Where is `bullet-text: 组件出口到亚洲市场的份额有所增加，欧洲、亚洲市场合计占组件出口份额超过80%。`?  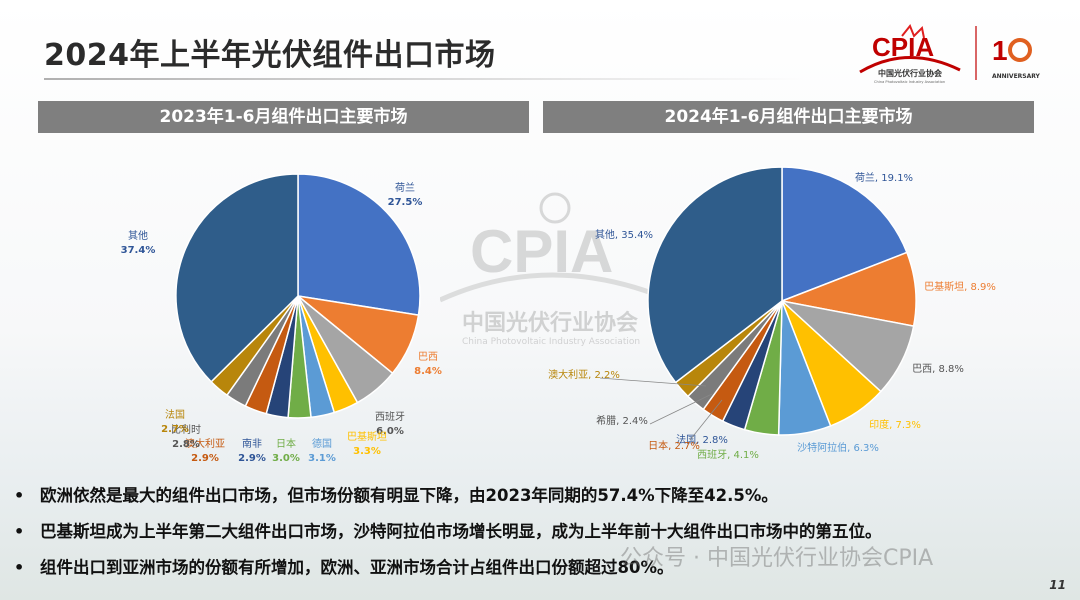 bullet-text: 组件出口到亚洲市场的份额有所增加，欧洲、亚洲市场合计占组件出口份额超过80%。 is located at coordinates (357, 567).